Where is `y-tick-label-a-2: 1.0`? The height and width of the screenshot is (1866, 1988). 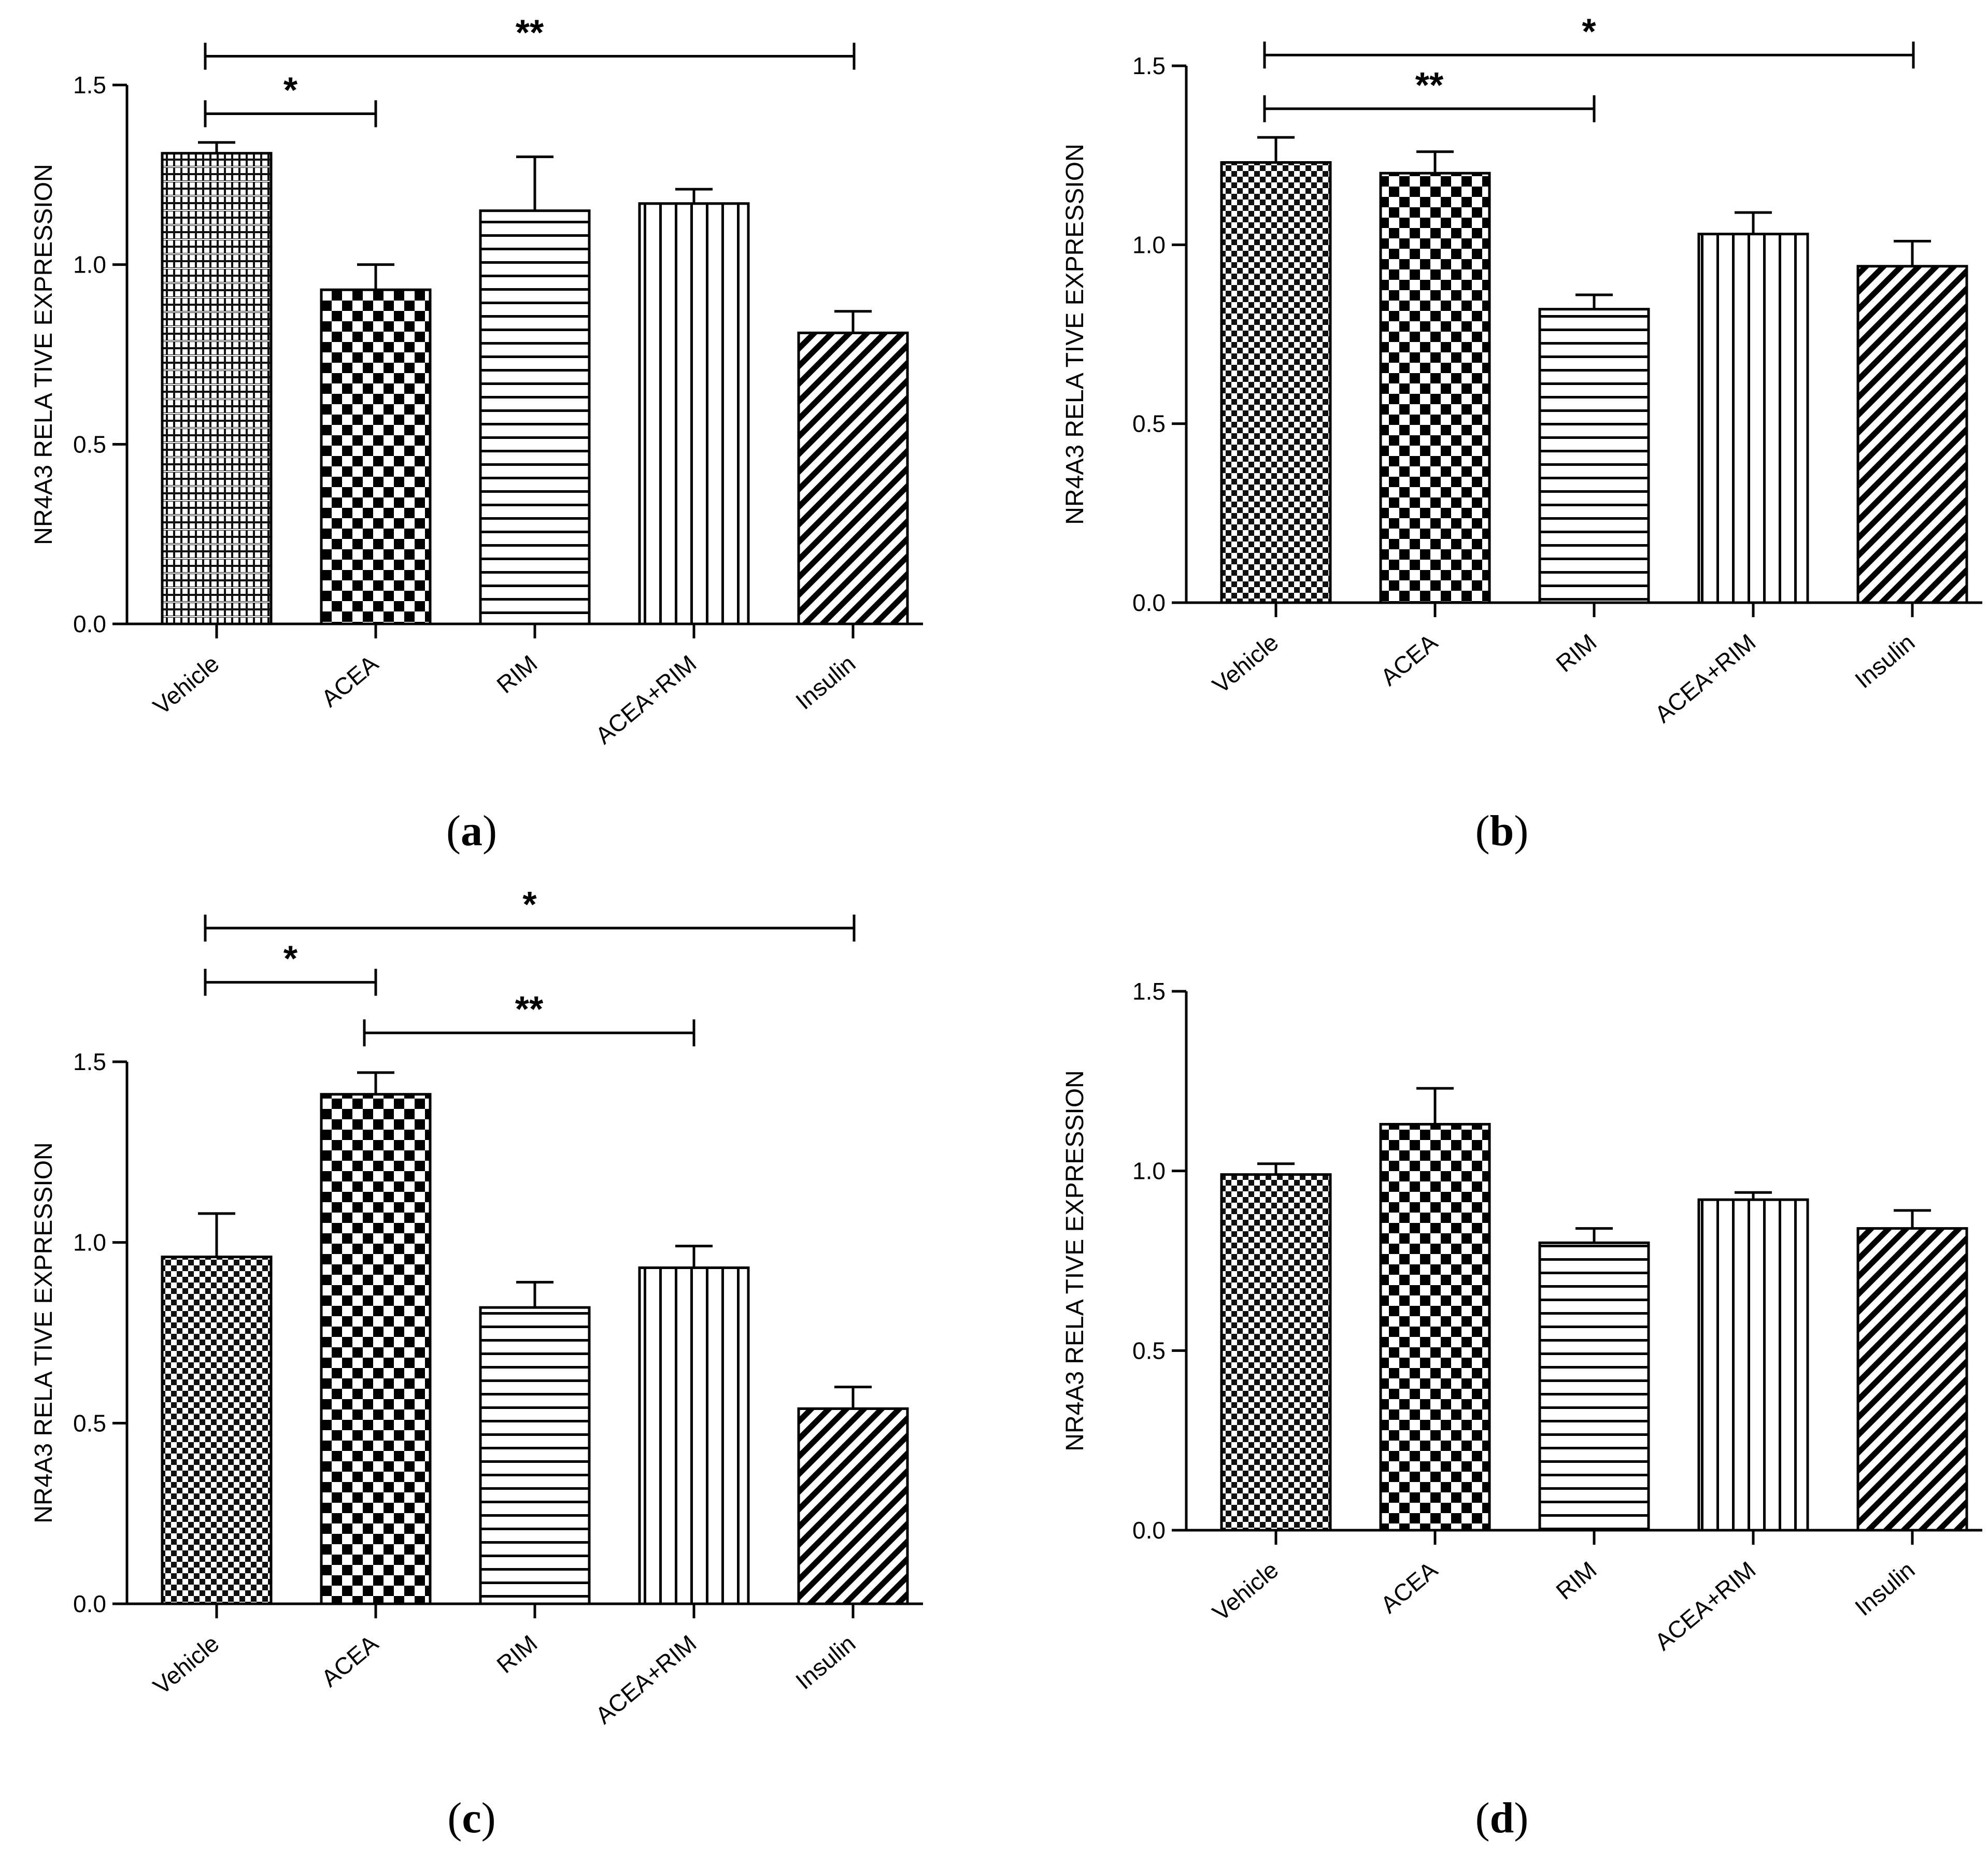 y-tick-label-a-2: 1.0 is located at coordinates (89, 264).